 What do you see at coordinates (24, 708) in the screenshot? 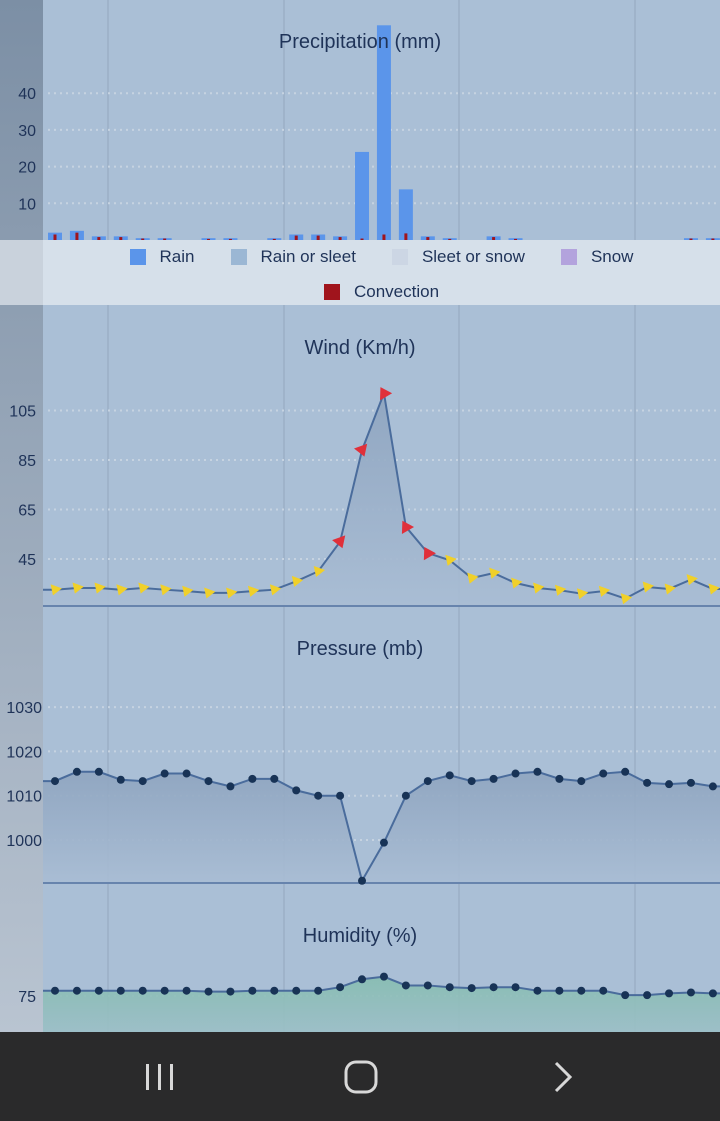
I see `pressure-tick-label: 1030` at bounding box center [24, 708].